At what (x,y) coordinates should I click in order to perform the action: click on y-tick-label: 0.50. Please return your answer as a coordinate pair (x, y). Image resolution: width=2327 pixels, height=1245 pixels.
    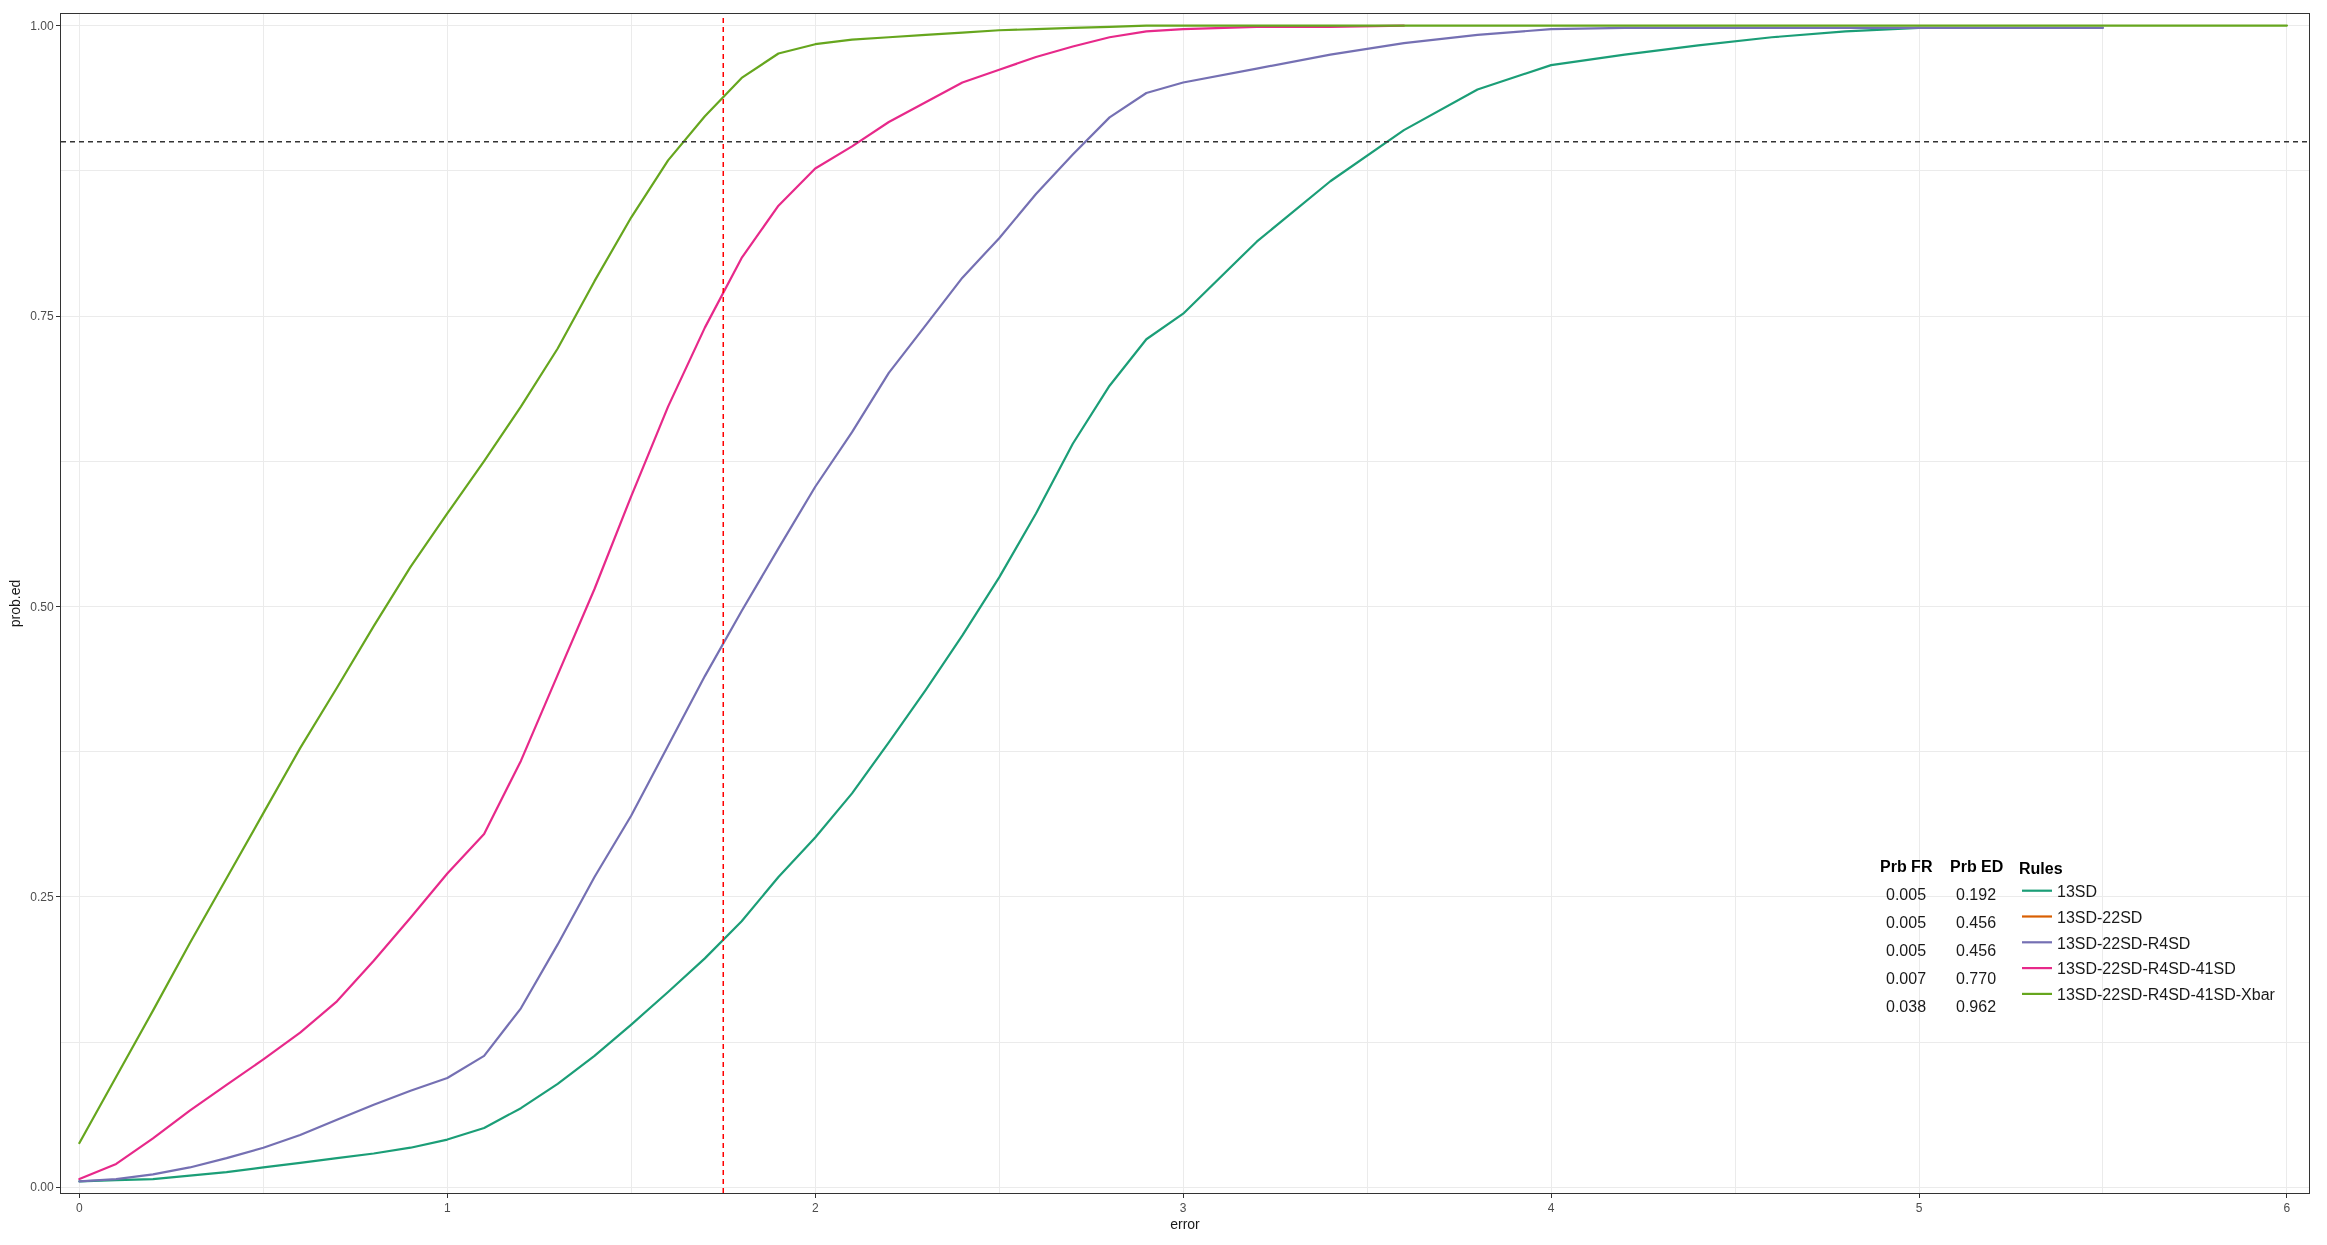
    Looking at the image, I should click on (42, 606).